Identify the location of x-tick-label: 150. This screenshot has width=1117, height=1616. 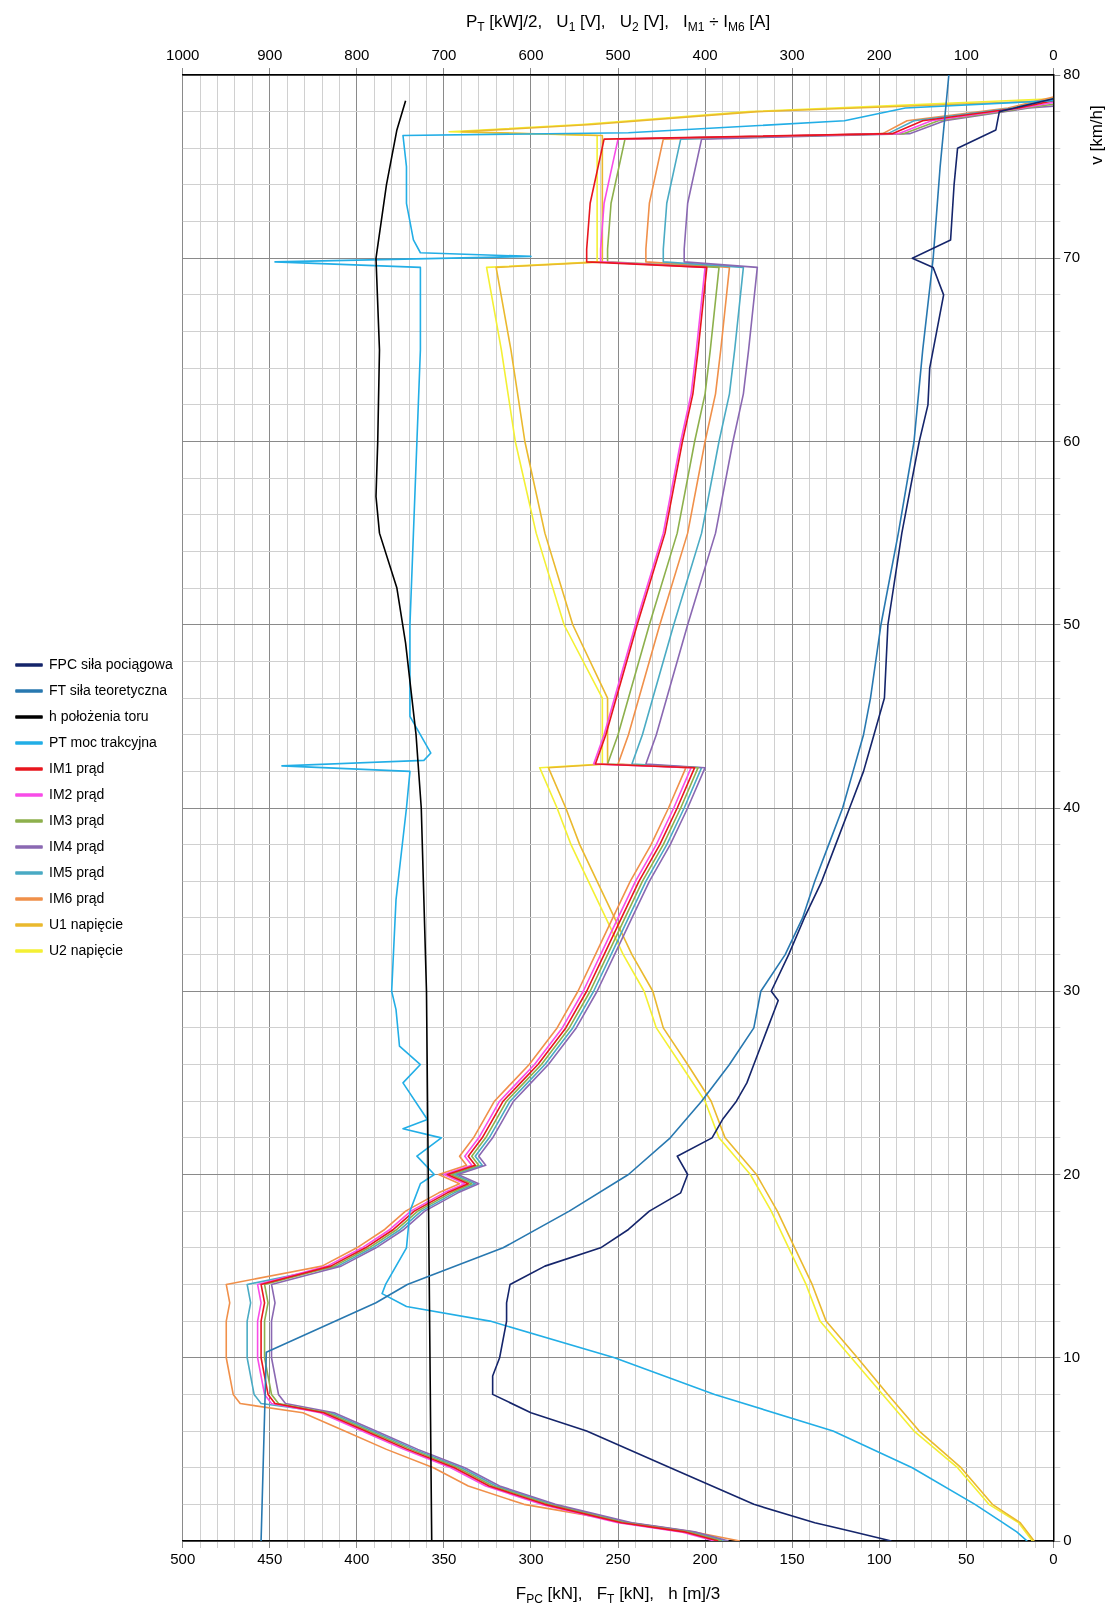
(792, 1559).